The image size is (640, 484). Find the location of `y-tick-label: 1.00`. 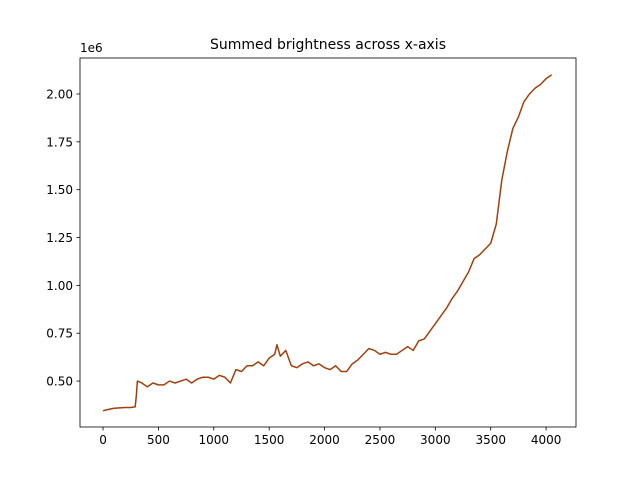

y-tick-label: 1.00 is located at coordinates (59, 286).